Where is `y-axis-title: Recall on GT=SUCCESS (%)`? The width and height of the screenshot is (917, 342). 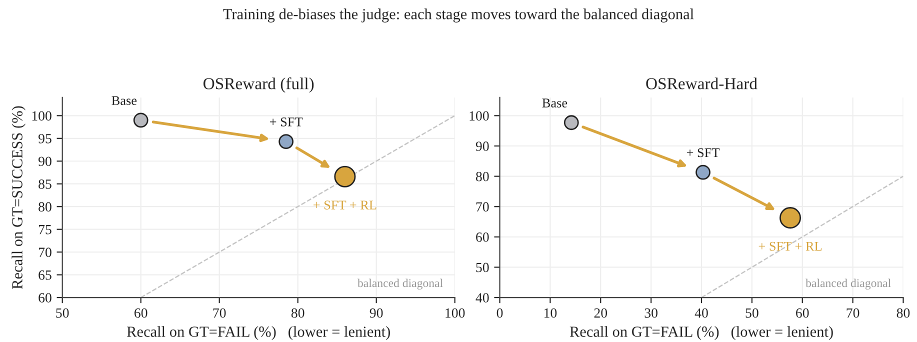 y-axis-title: Recall on GT=SUCCESS (%) is located at coordinates (19, 198).